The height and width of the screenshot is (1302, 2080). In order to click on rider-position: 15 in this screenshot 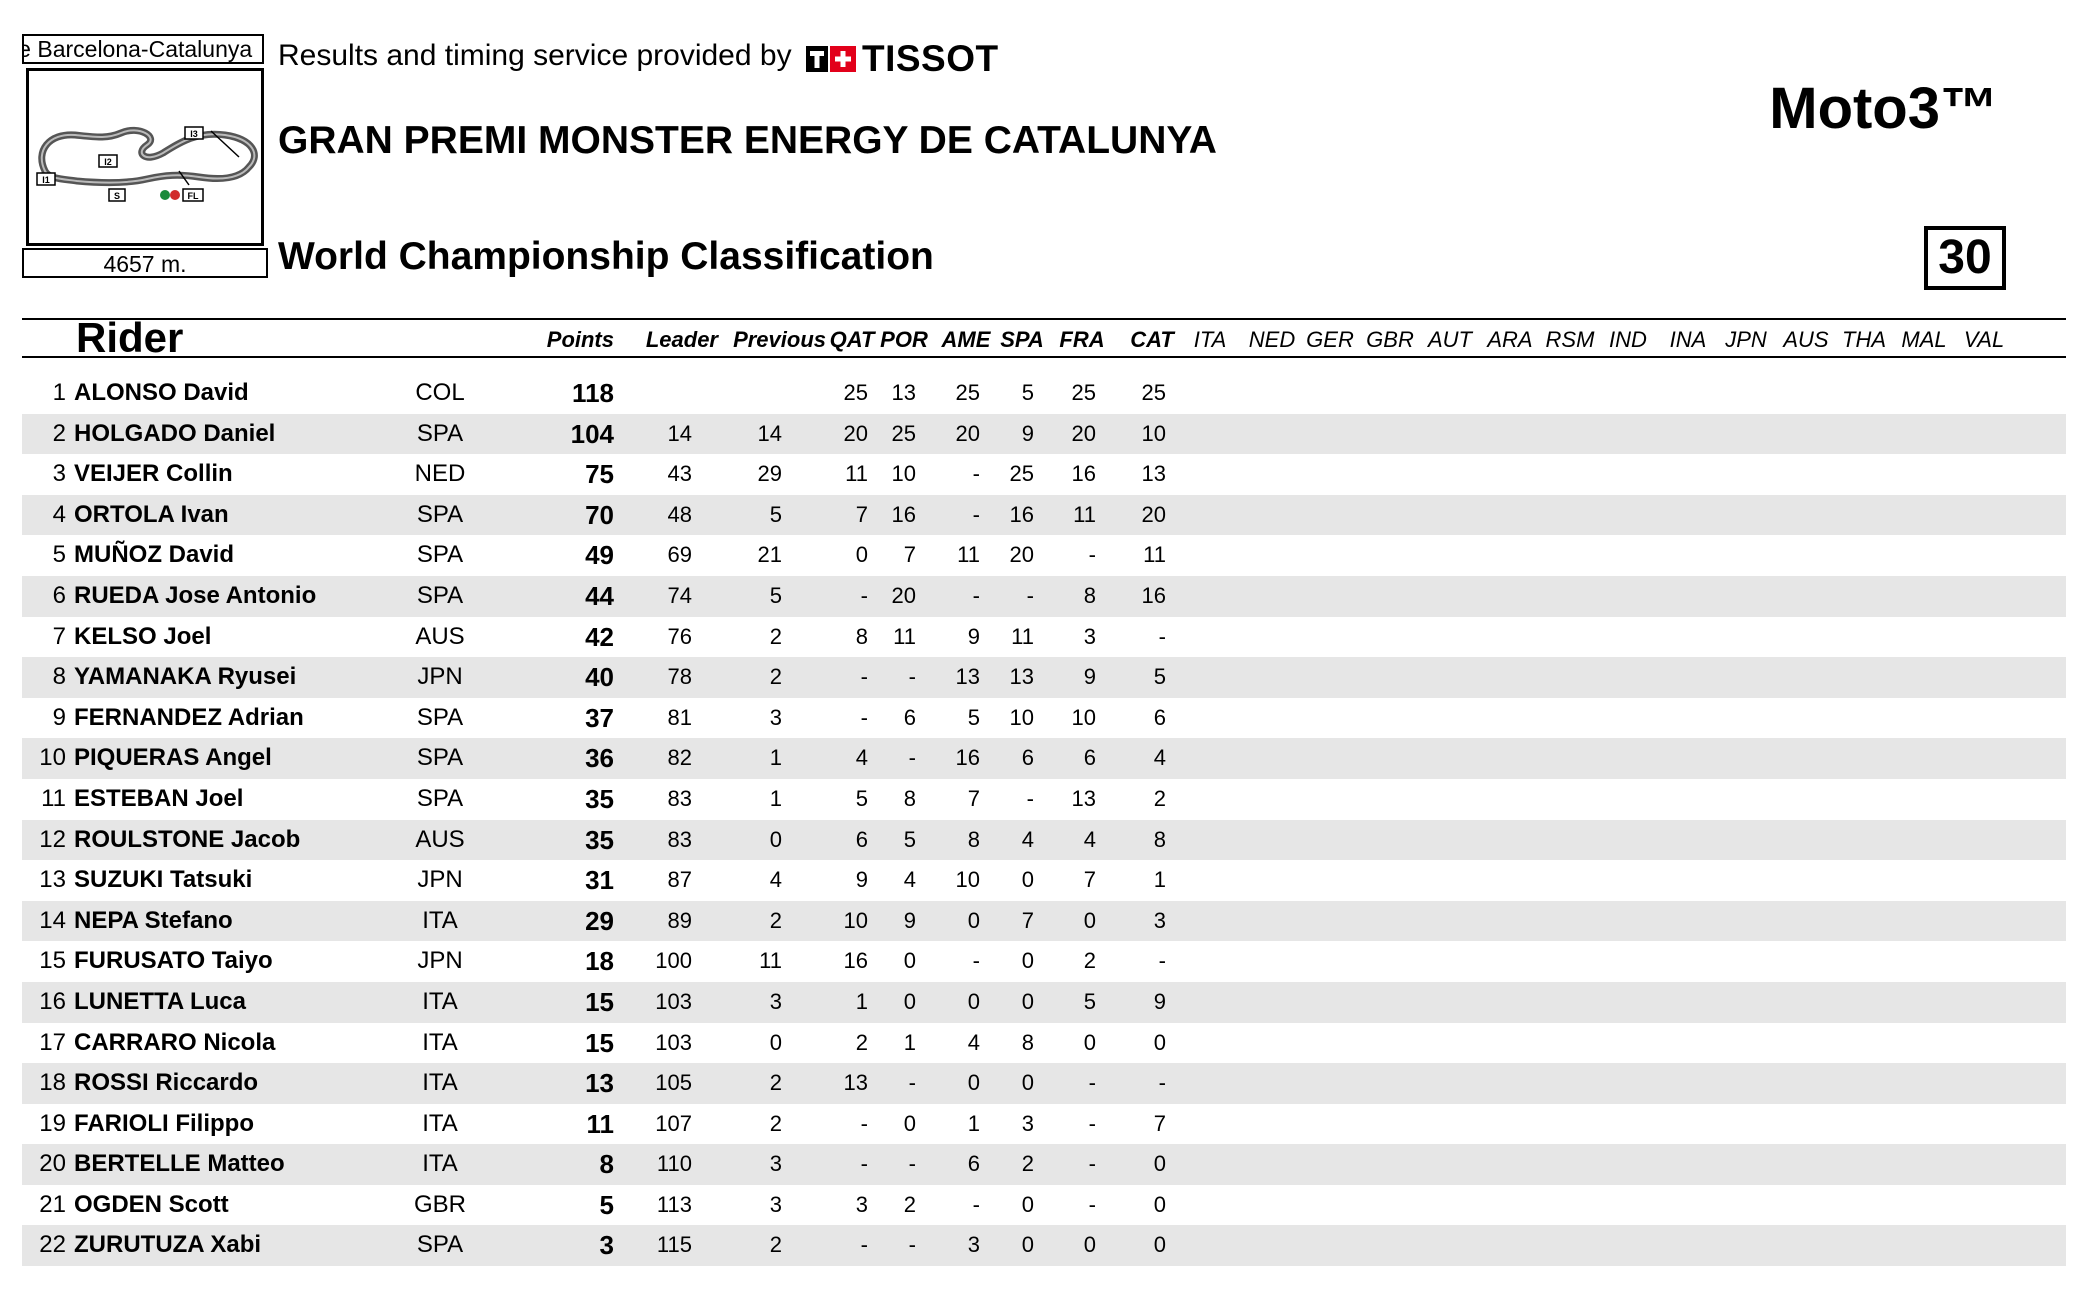, I will do `click(52, 961)`.